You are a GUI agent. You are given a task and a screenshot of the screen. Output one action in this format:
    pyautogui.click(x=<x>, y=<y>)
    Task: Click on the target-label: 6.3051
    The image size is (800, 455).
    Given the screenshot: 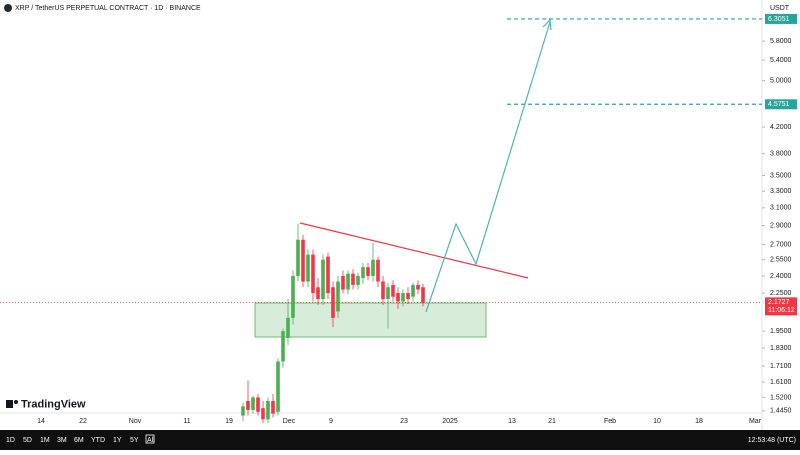 What is the action you would take?
    pyautogui.click(x=779, y=19)
    